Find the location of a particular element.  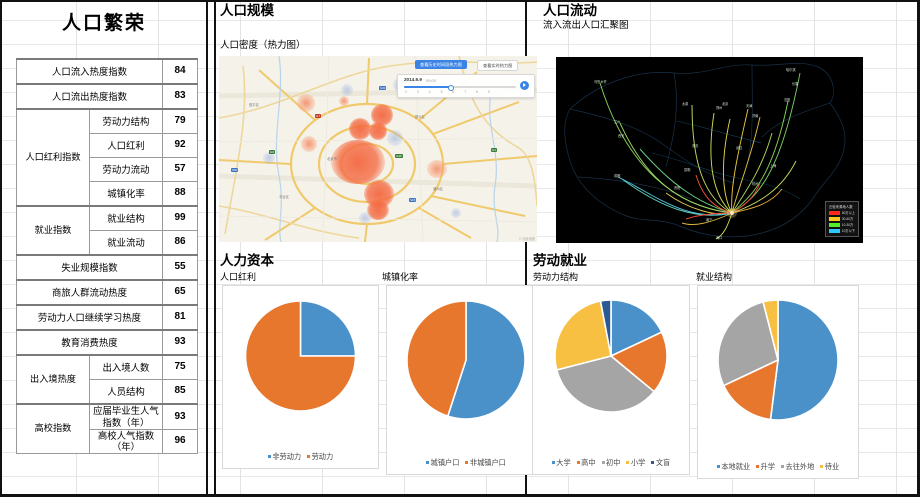

index-row-value: 86 is located at coordinates (180, 243).